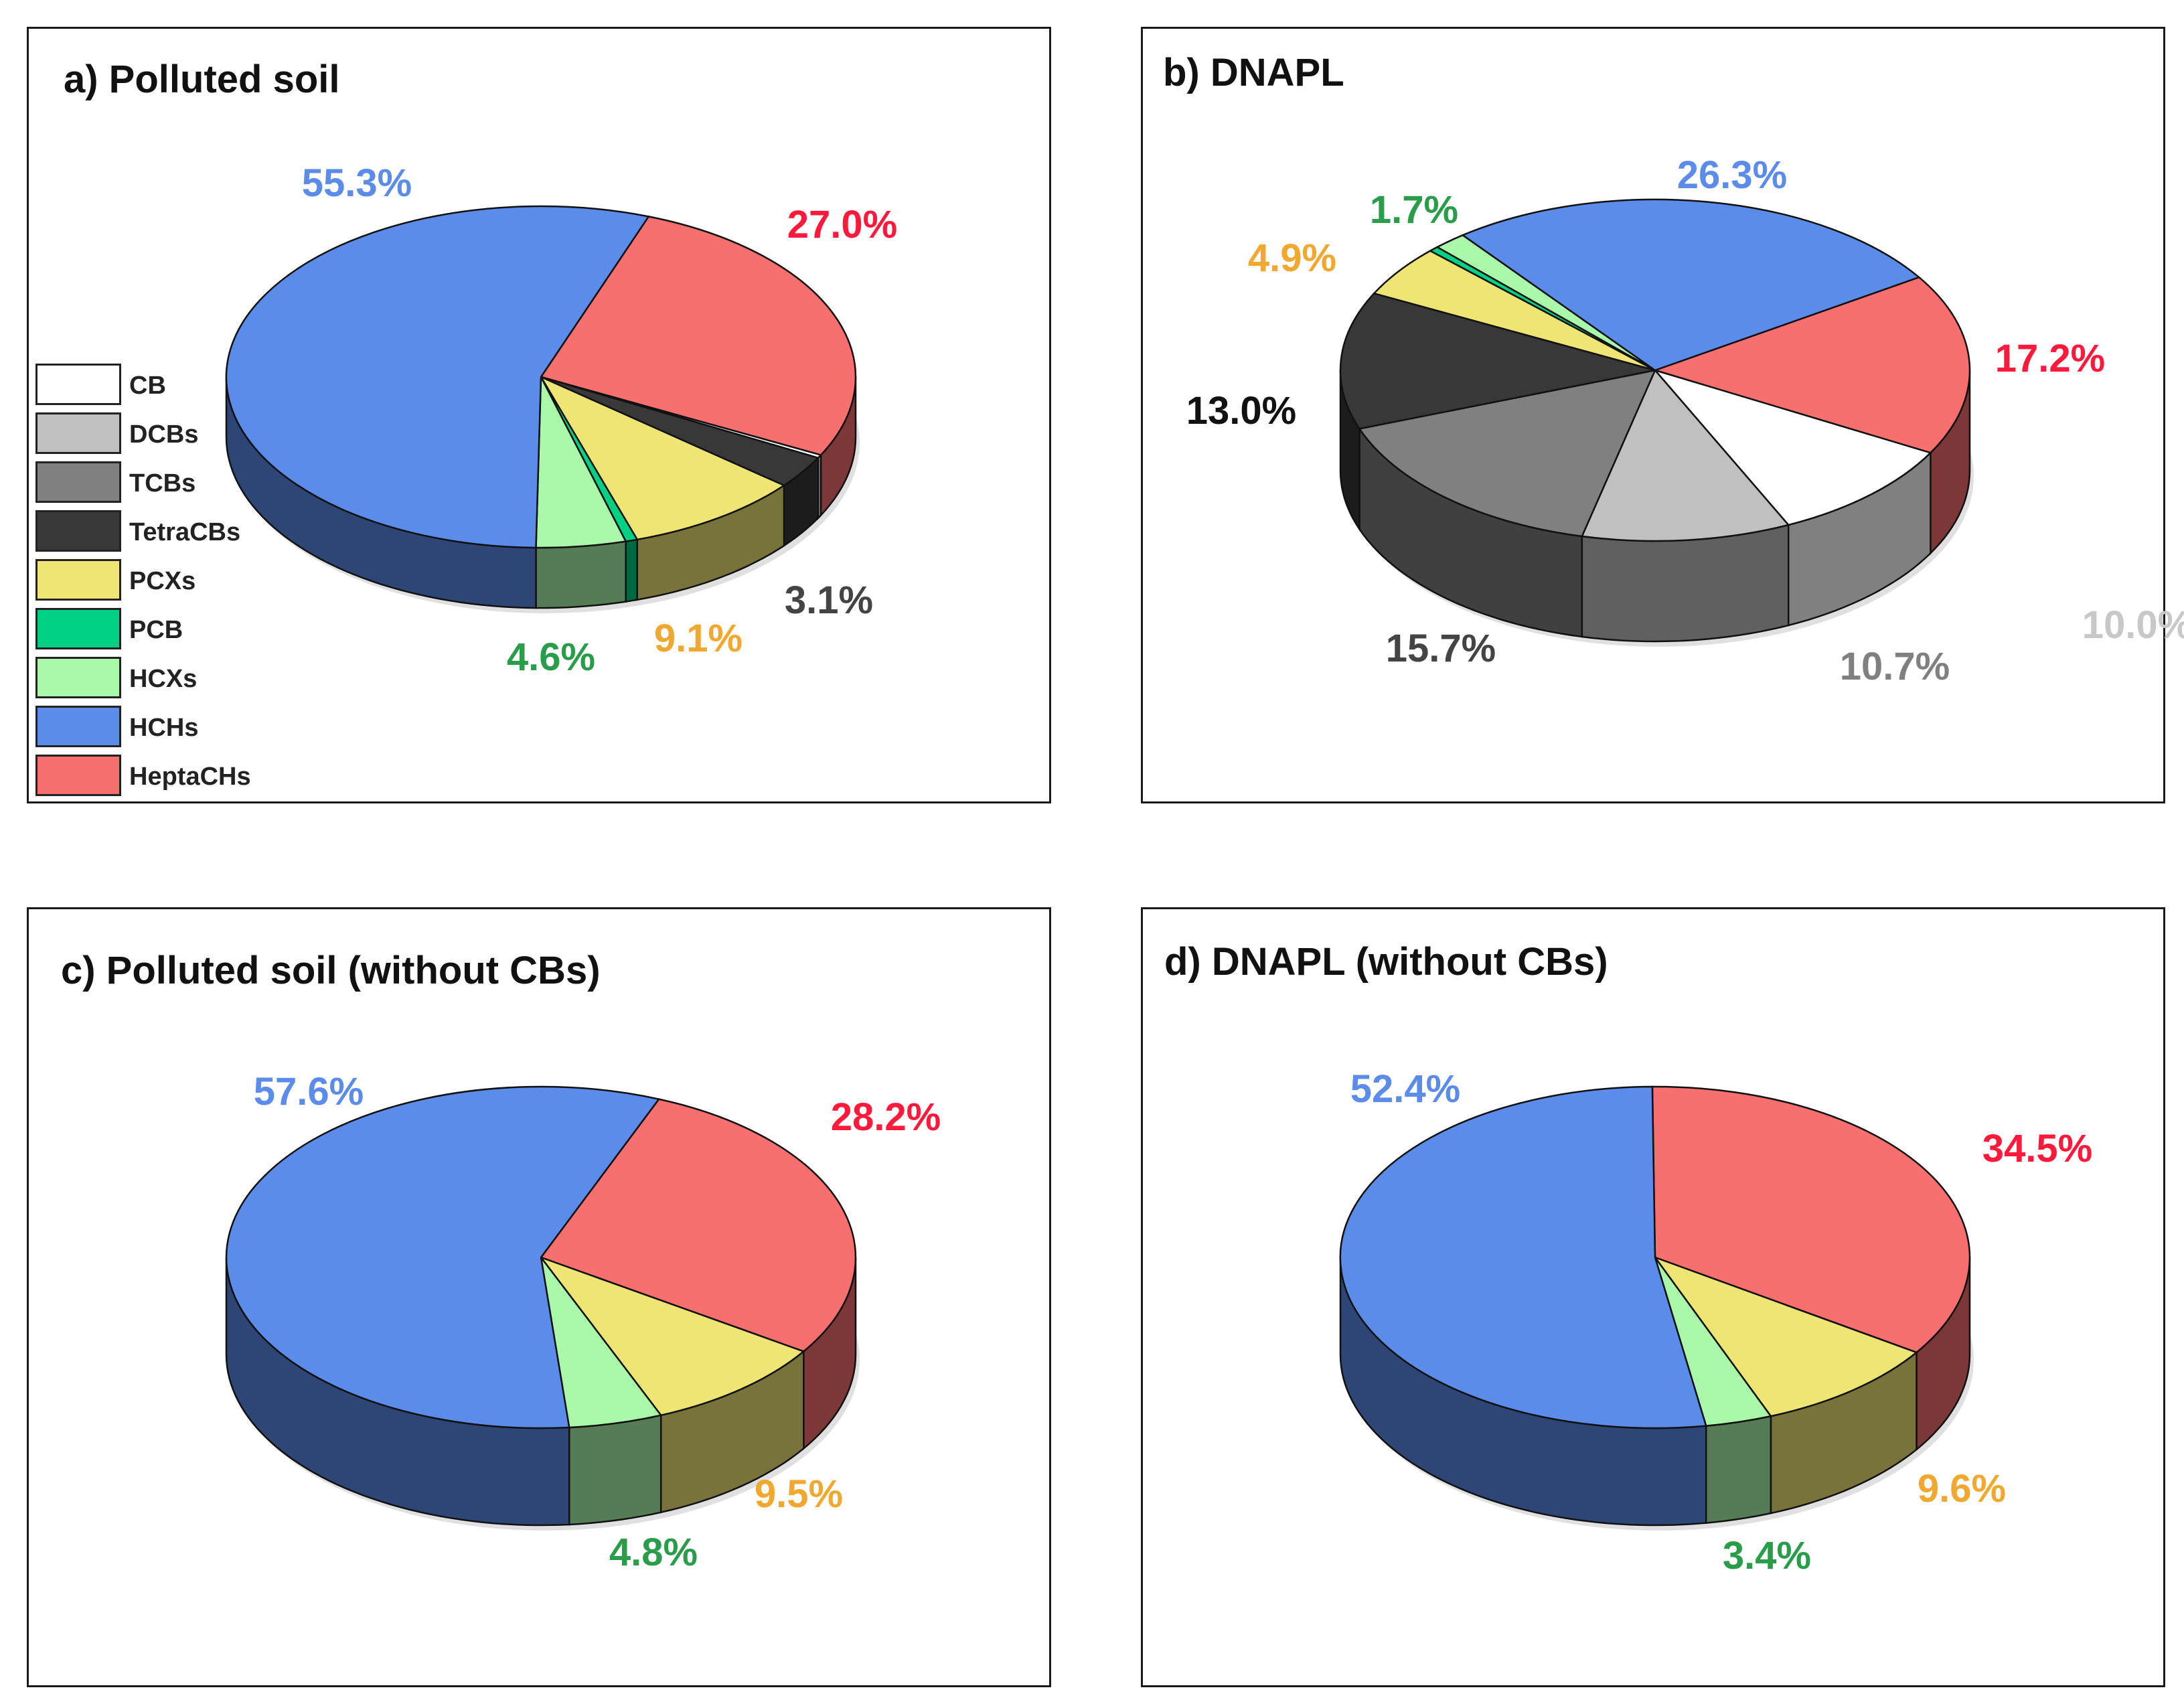  I want to click on pie-slice-tetracbs, so click(1497, 361).